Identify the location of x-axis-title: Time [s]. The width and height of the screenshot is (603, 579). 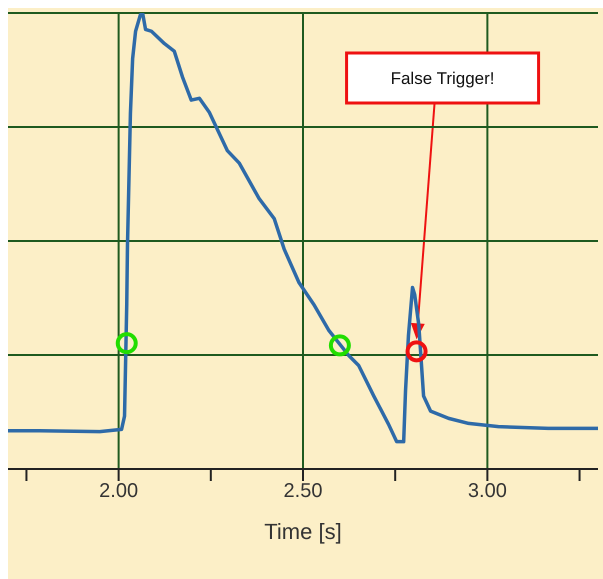
(303, 531).